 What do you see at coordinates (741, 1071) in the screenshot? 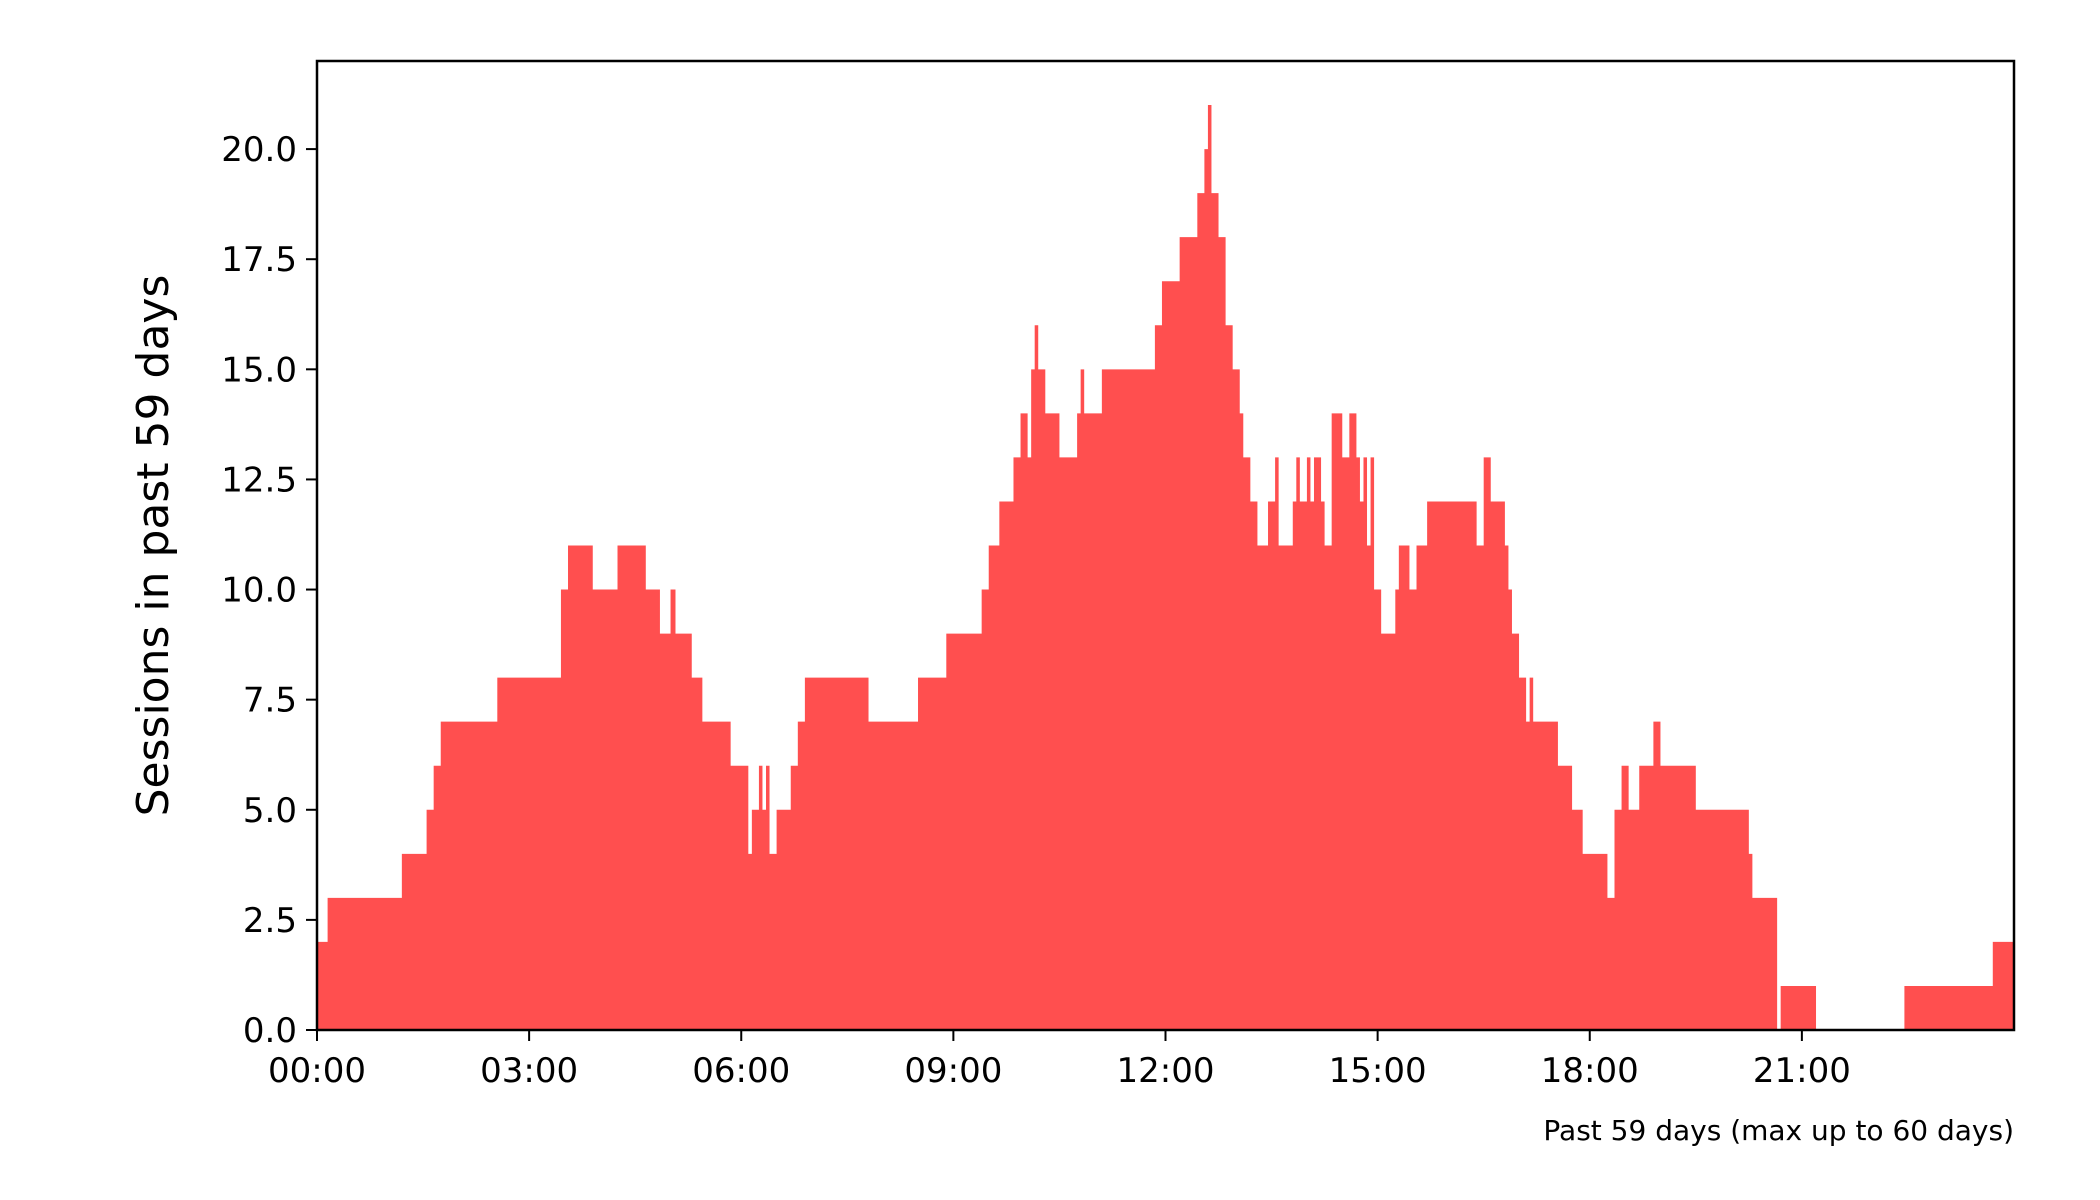
I see `x-tick-label: 06:00` at bounding box center [741, 1071].